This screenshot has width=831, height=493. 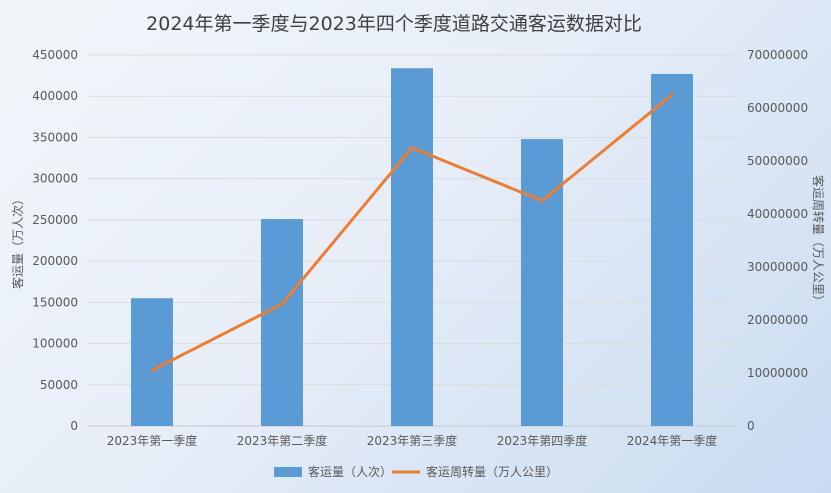 What do you see at coordinates (777, 108) in the screenshot?
I see `right-axis-tick-label: 60000000` at bounding box center [777, 108].